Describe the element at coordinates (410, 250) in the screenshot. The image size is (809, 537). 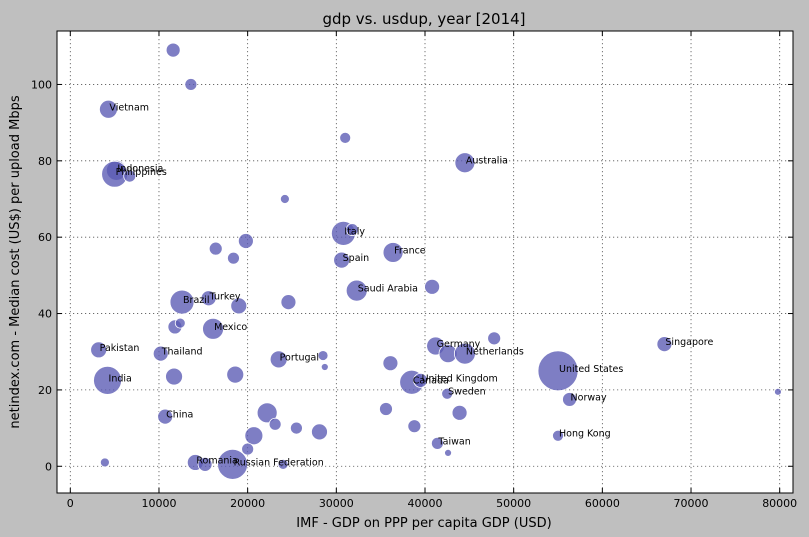
I see `point-label: France` at that location.